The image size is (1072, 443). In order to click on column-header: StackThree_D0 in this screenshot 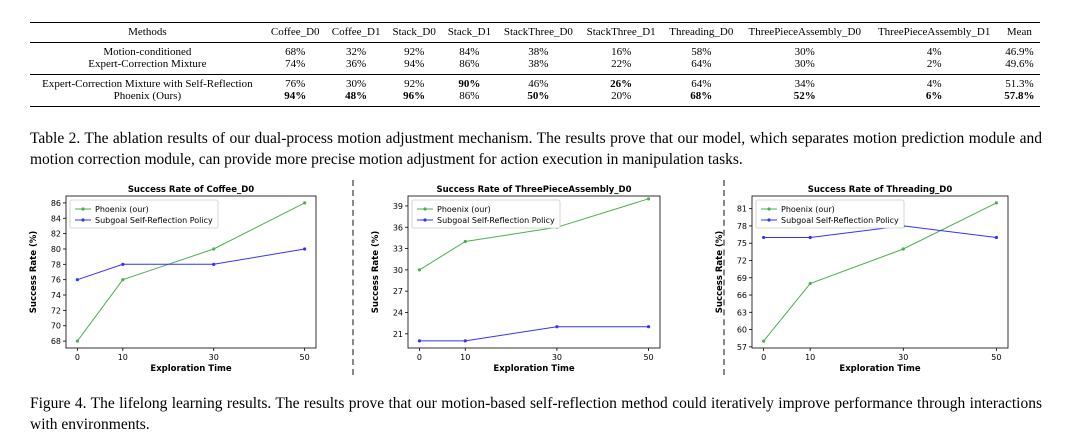, I will do `click(538, 32)`.